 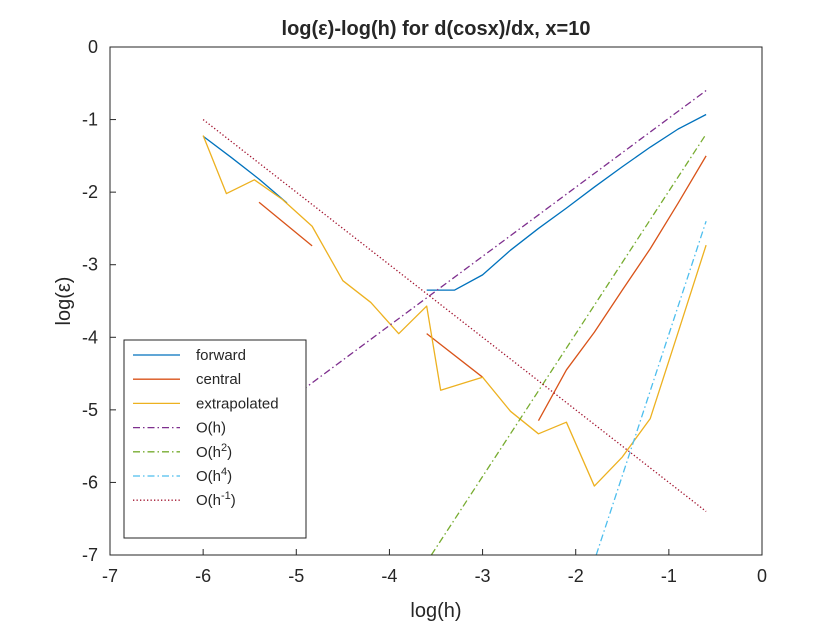 I want to click on x-tick-label: -4, so click(x=389, y=576).